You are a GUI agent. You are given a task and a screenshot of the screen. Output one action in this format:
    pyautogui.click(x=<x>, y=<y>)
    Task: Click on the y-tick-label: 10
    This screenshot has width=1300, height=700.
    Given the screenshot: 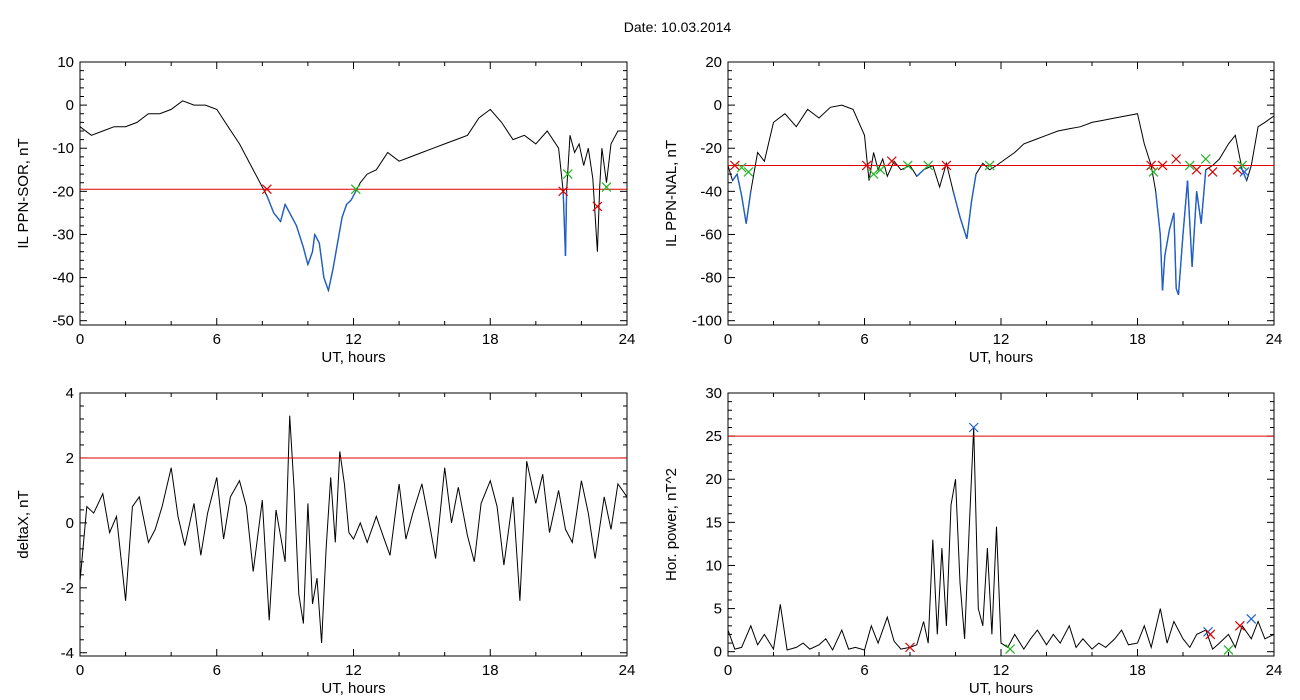 What is the action you would take?
    pyautogui.click(x=713, y=565)
    